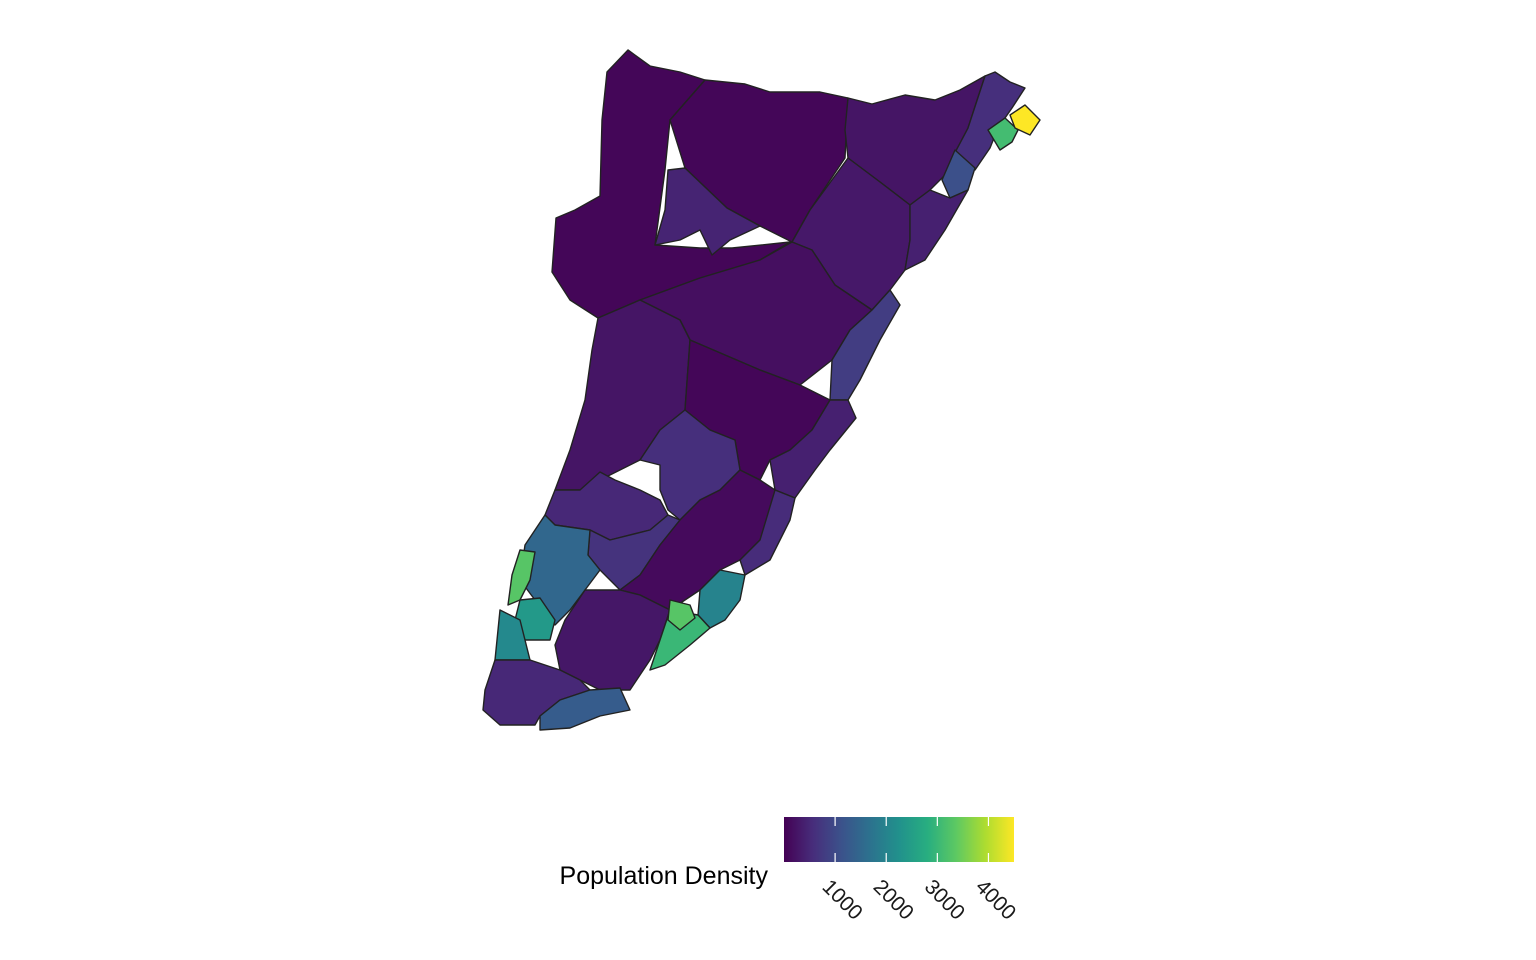 This screenshot has width=1536, height=960. What do you see at coordinates (893, 899) in the screenshot?
I see `legend-tick-label: 2000` at bounding box center [893, 899].